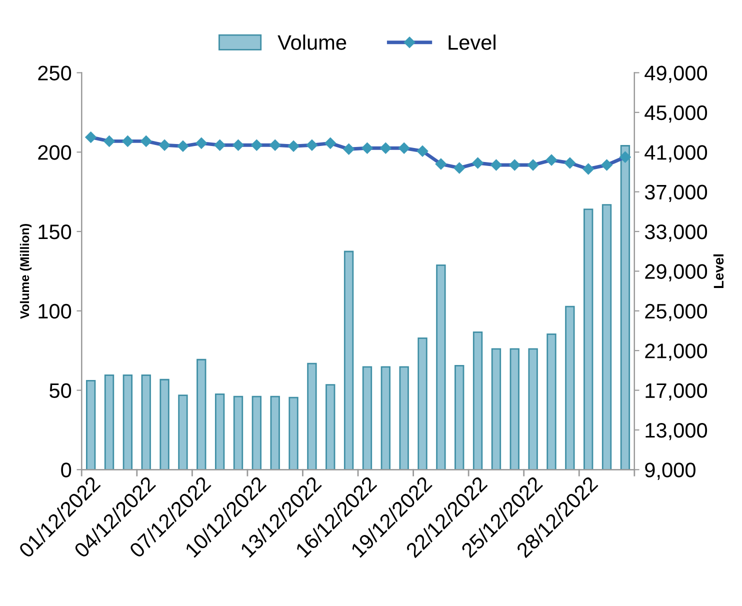 The image size is (742, 606). Describe the element at coordinates (676, 352) in the screenshot. I see `y2-tick-label: 21,000` at that location.